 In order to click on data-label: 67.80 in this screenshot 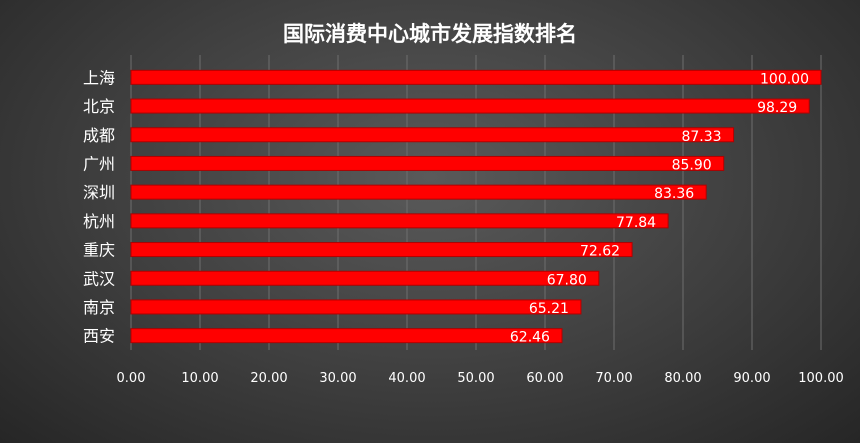, I will do `click(567, 280)`.